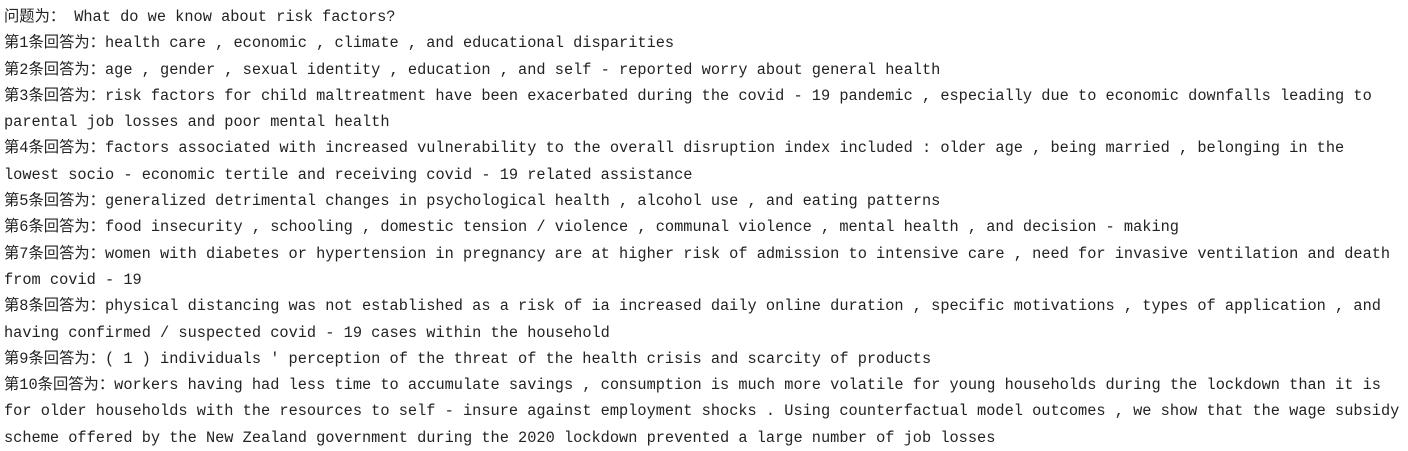 The image size is (1408, 451). What do you see at coordinates (35, 17) in the screenshot?
I see `question-label: 问题为：` at bounding box center [35, 17].